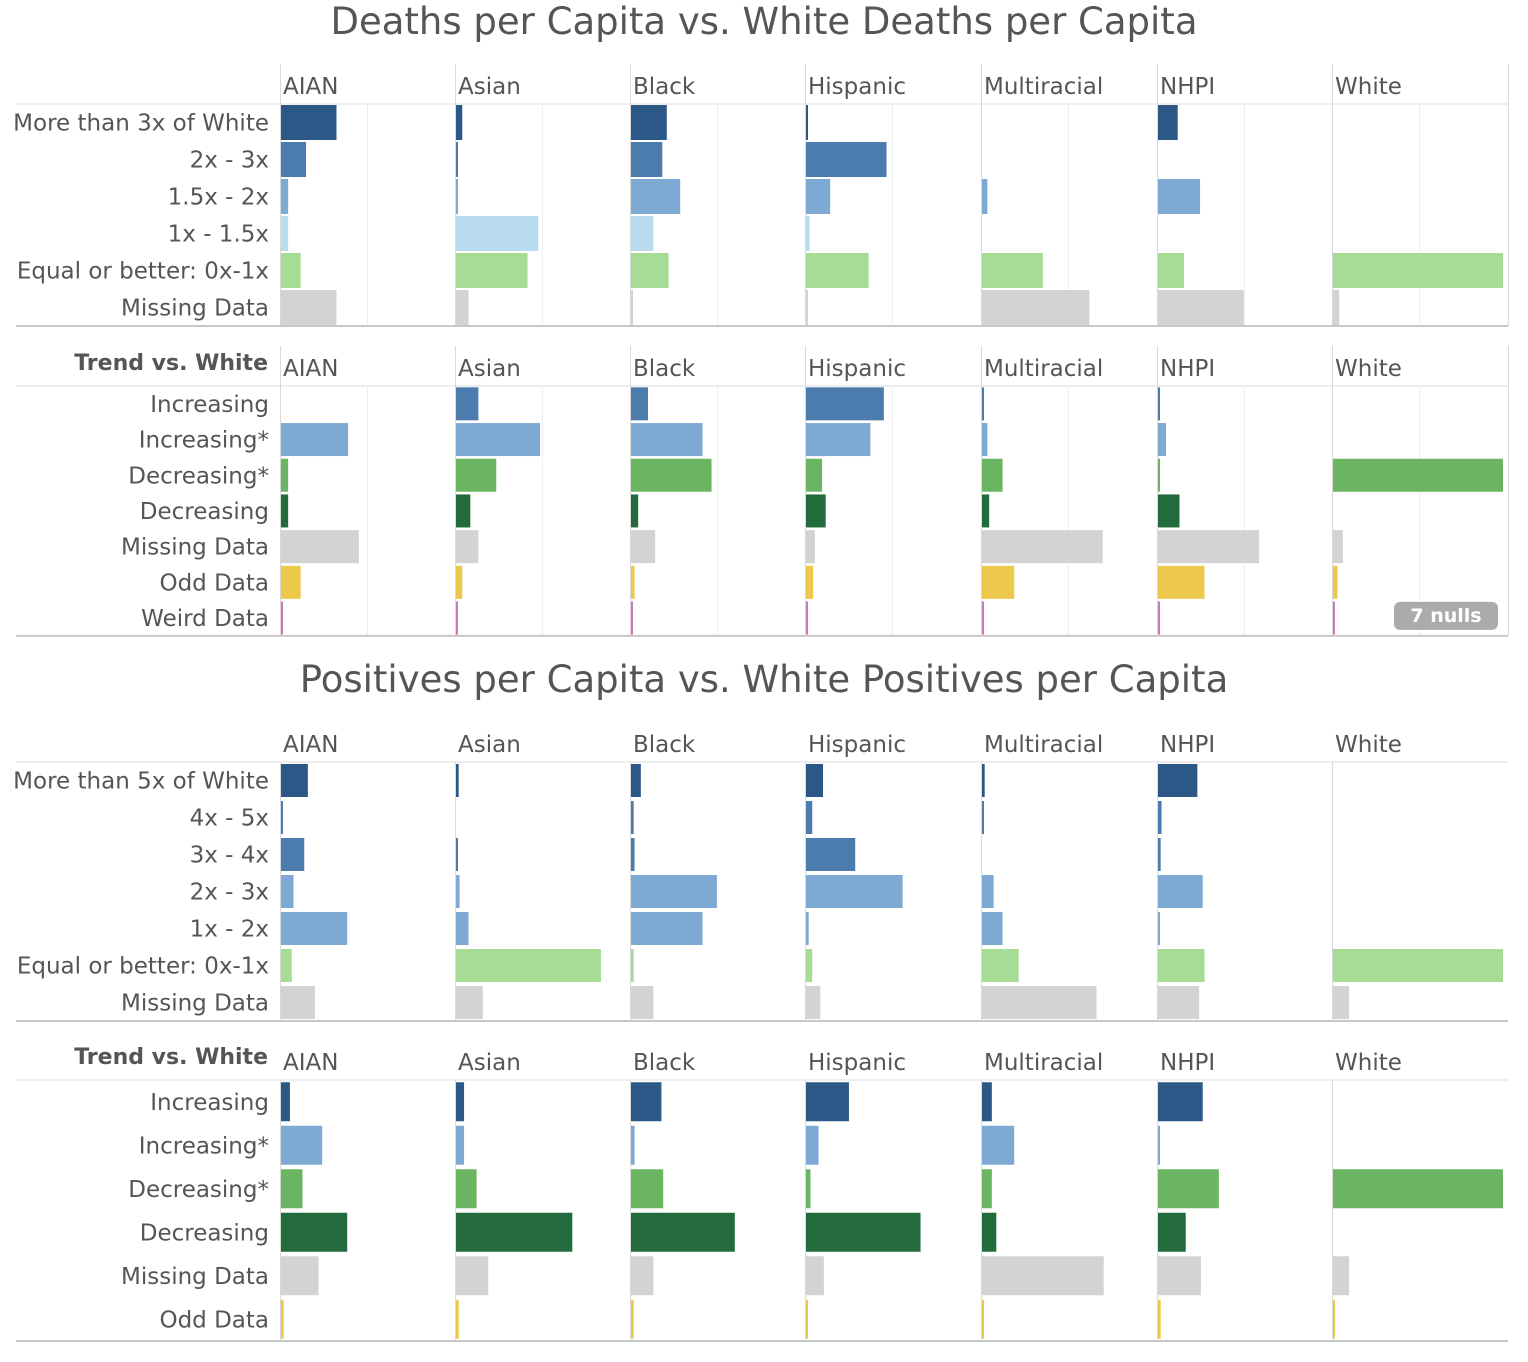  I want to click on bar-positives-trend-hispanic-decreasing, so click(808, 1189).